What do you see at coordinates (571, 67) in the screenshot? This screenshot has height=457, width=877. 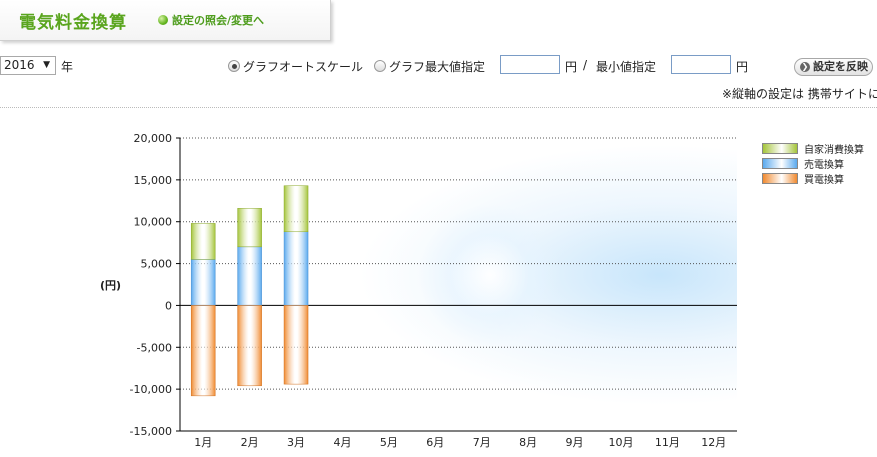 I see `max-yen-label: 円` at bounding box center [571, 67].